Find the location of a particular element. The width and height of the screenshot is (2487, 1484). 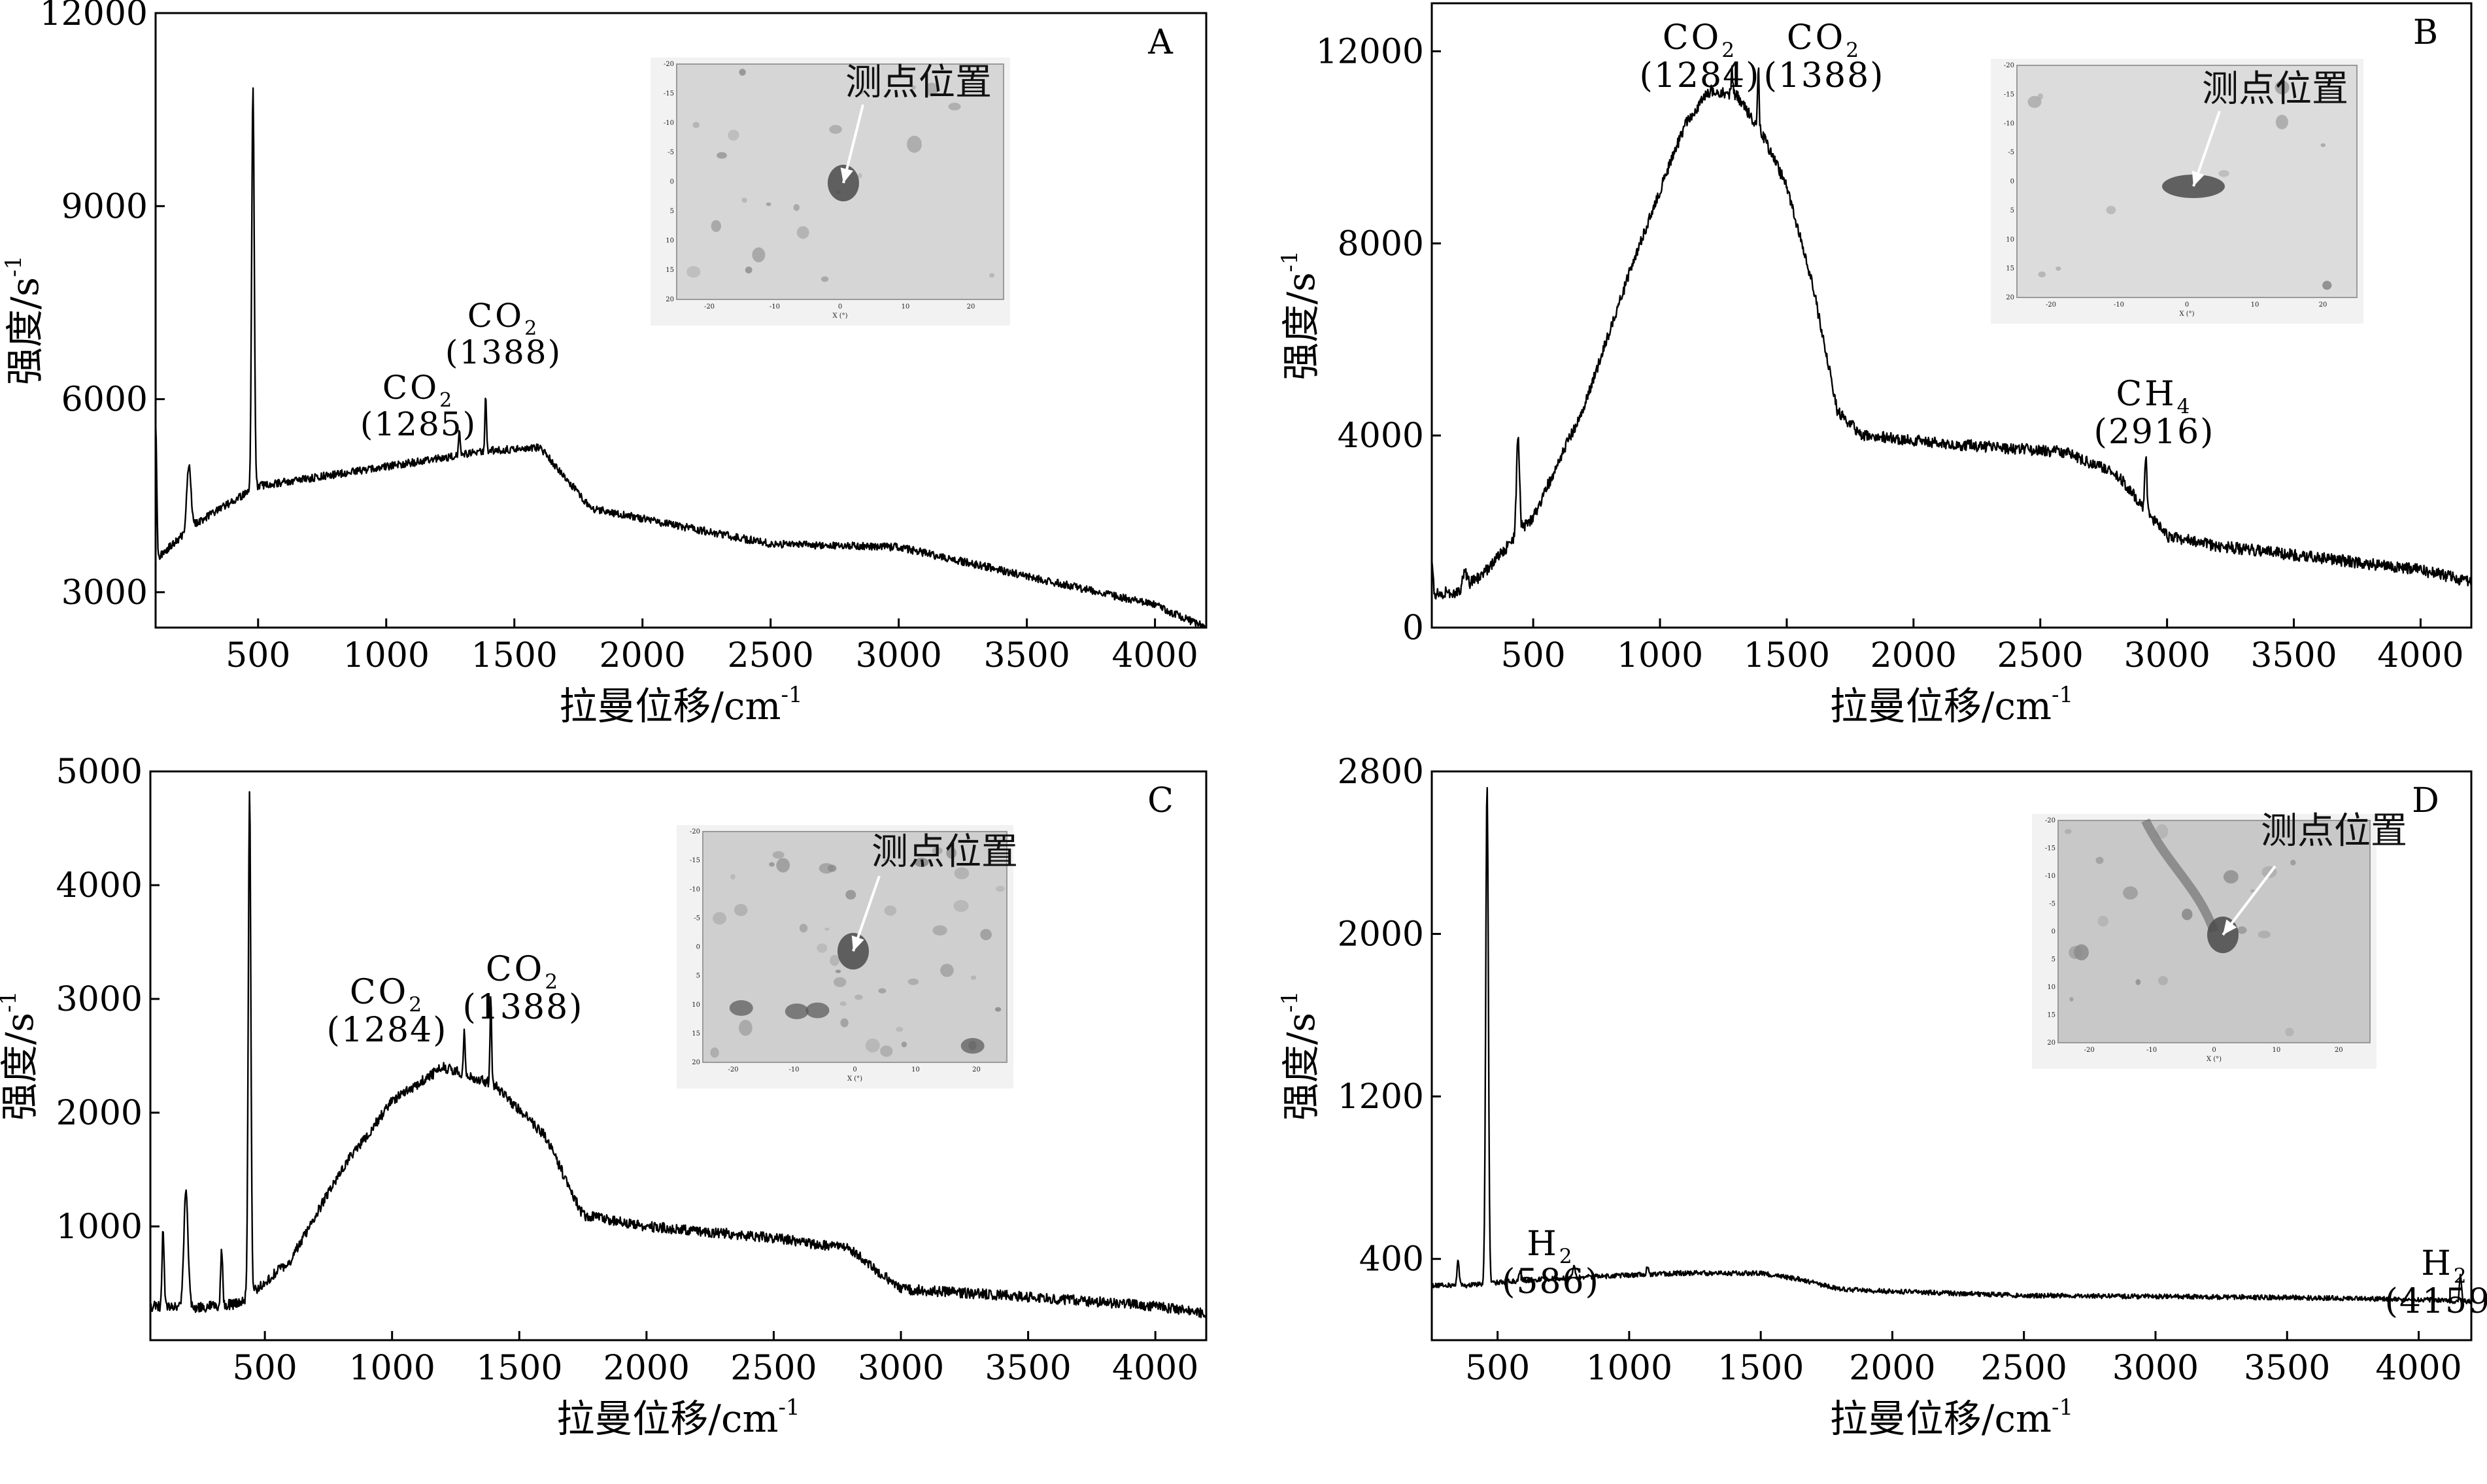

peak-wavenumber-label: (1284) is located at coordinates (387, 1030).